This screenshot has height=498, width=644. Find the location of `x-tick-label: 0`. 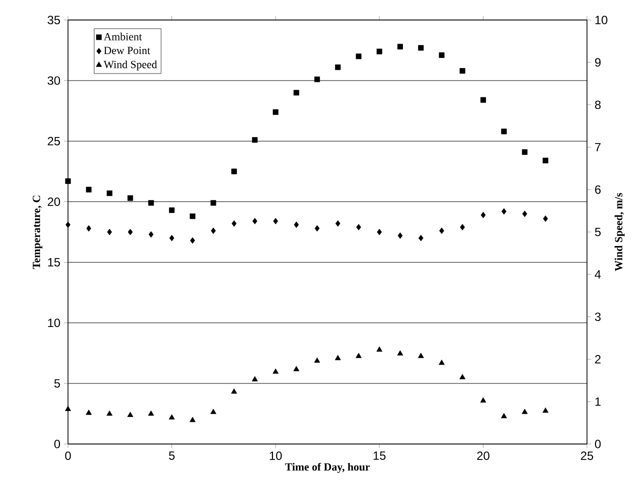

x-tick-label: 0 is located at coordinates (68, 456).